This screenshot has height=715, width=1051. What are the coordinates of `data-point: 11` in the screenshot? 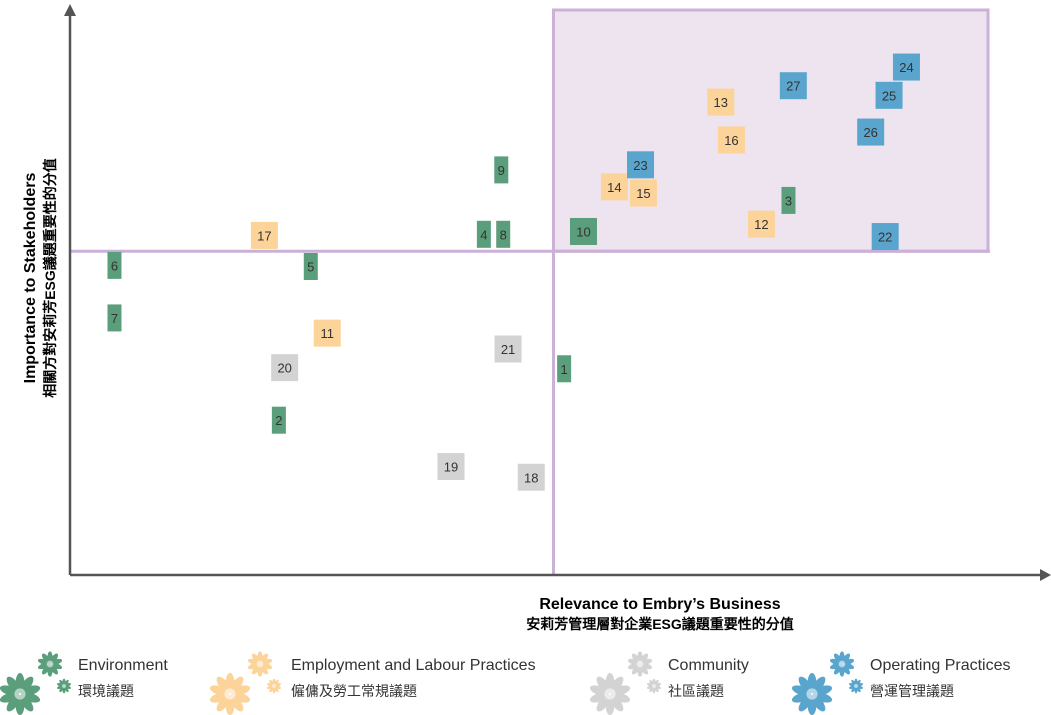 It's located at (327, 333).